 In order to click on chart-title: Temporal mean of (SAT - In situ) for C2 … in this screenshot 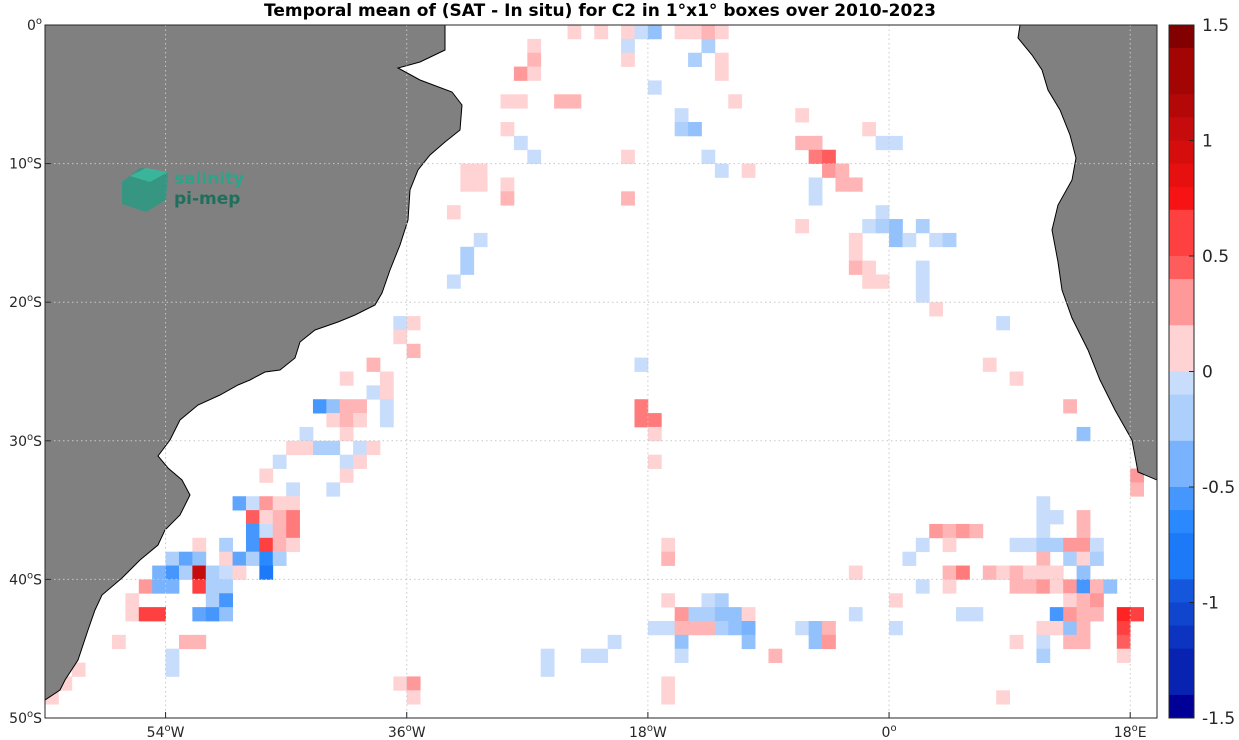, I will do `click(600, 11)`.